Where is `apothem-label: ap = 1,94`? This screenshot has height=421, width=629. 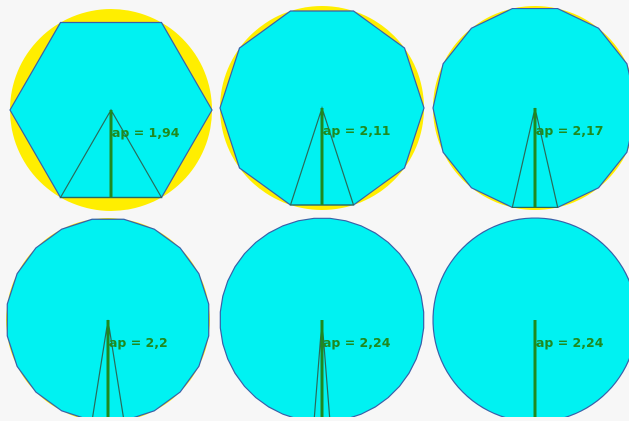
apothem-label: ap = 1,94 is located at coordinates (146, 132).